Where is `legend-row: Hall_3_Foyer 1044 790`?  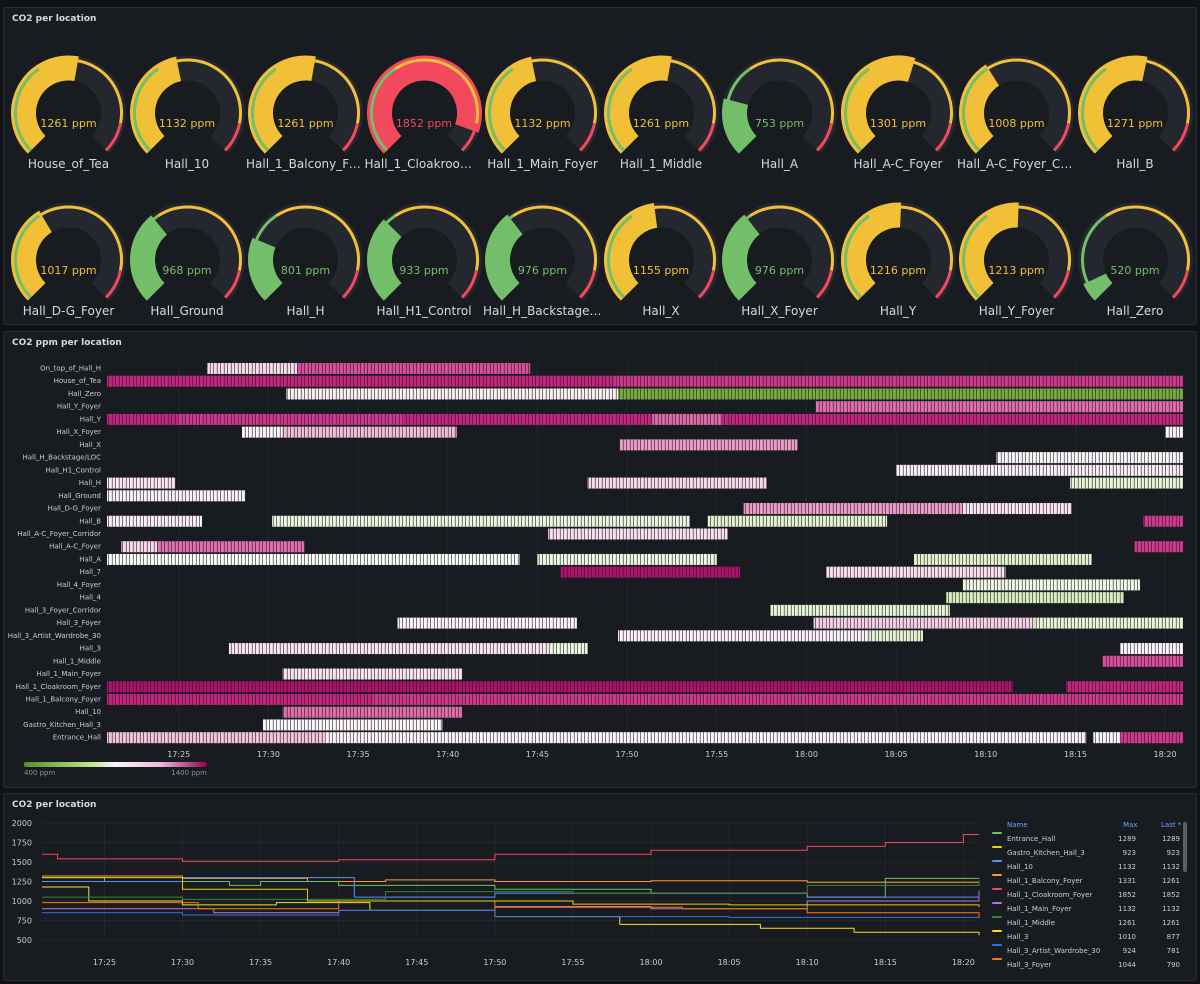 legend-row: Hall_3_Foyer 1044 790 is located at coordinates (1088, 965).